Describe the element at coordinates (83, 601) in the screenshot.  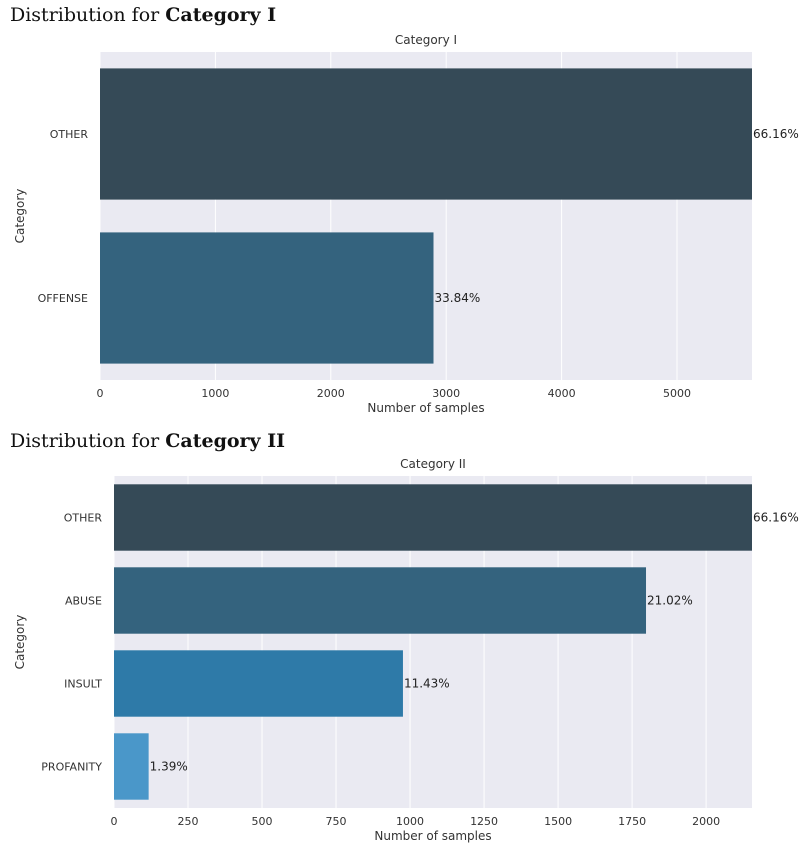
I see `y-tick-label: ABUSE` at that location.